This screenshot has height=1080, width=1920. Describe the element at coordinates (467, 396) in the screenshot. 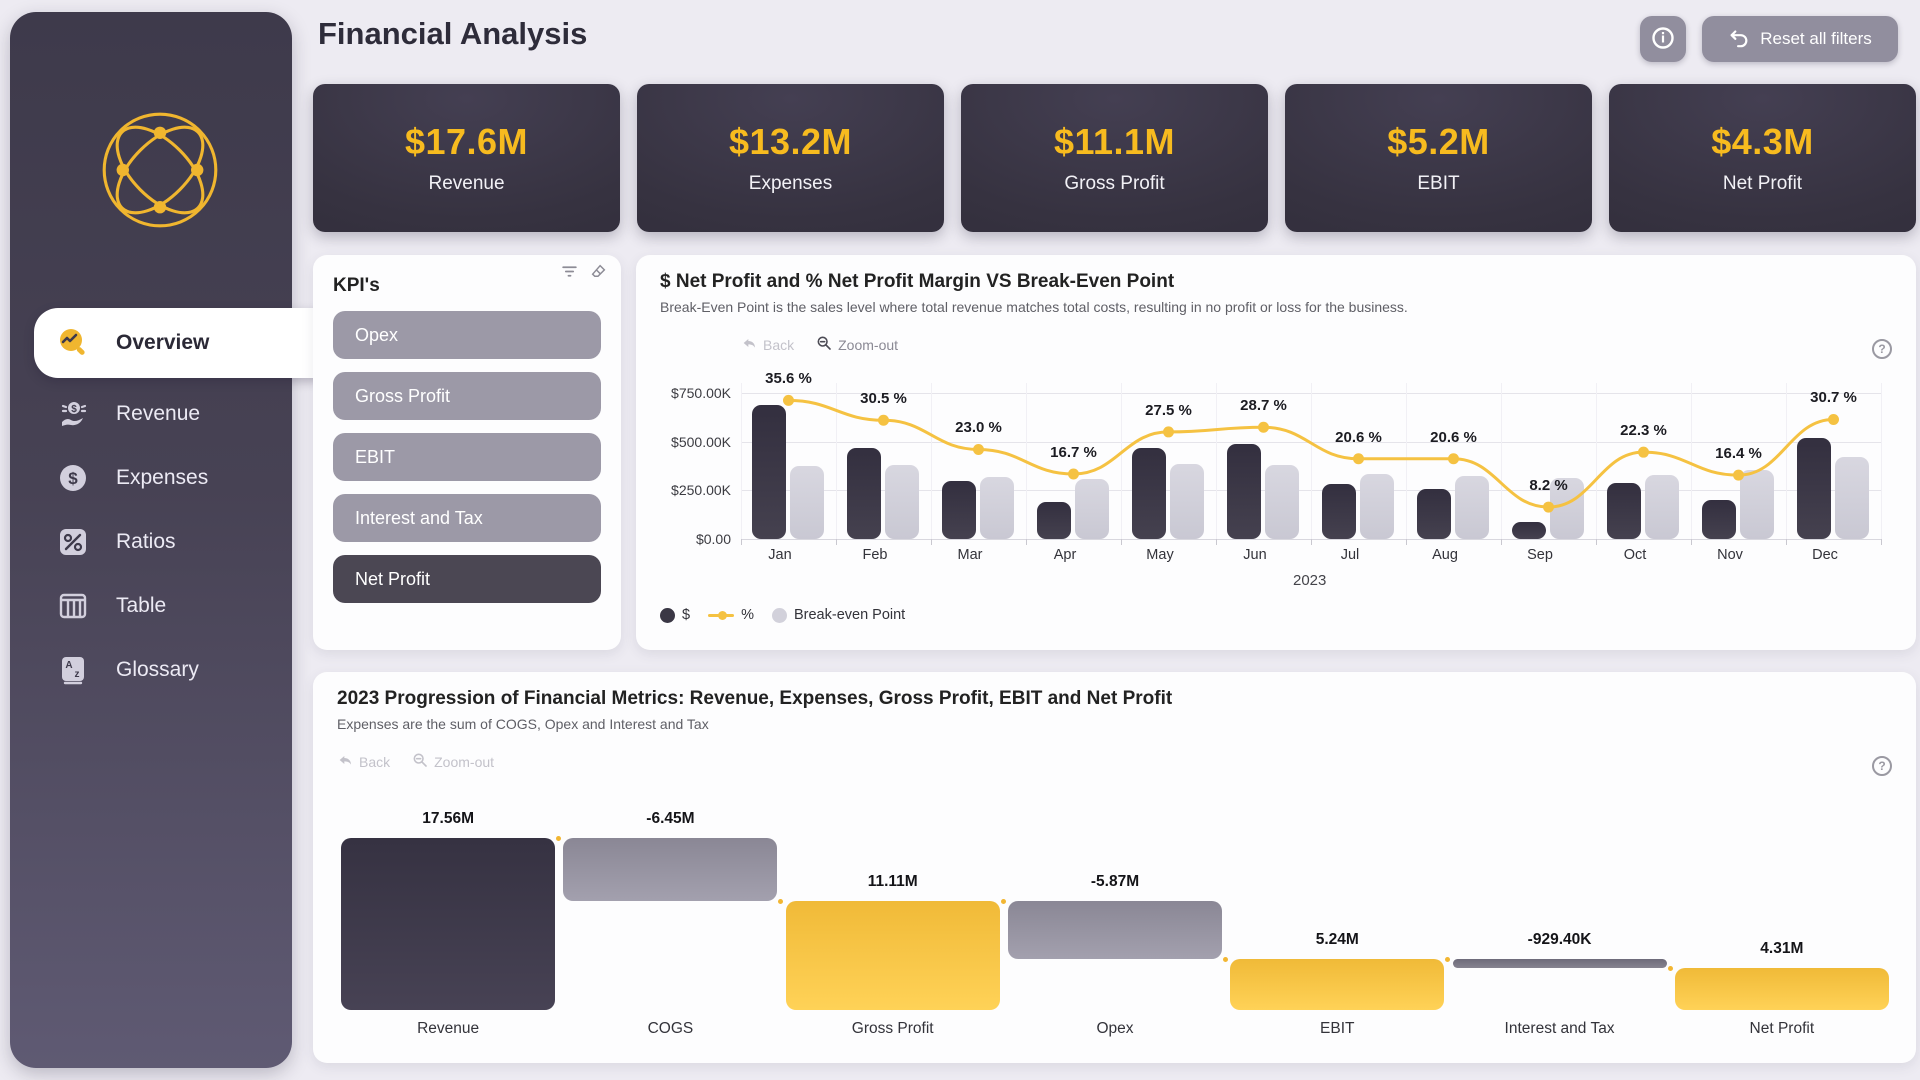

I see `slicer-option-gross-profit: Gross Profit` at that location.